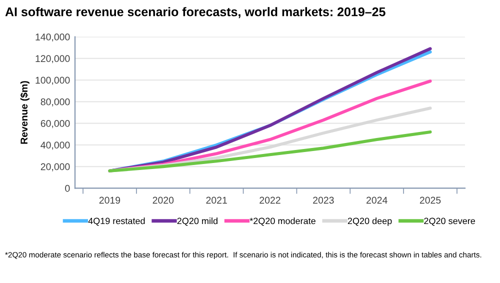 This screenshot has width=500, height=283. Describe the element at coordinates (53, 59) in the screenshot. I see `y-tick-label: 120,000` at that location.